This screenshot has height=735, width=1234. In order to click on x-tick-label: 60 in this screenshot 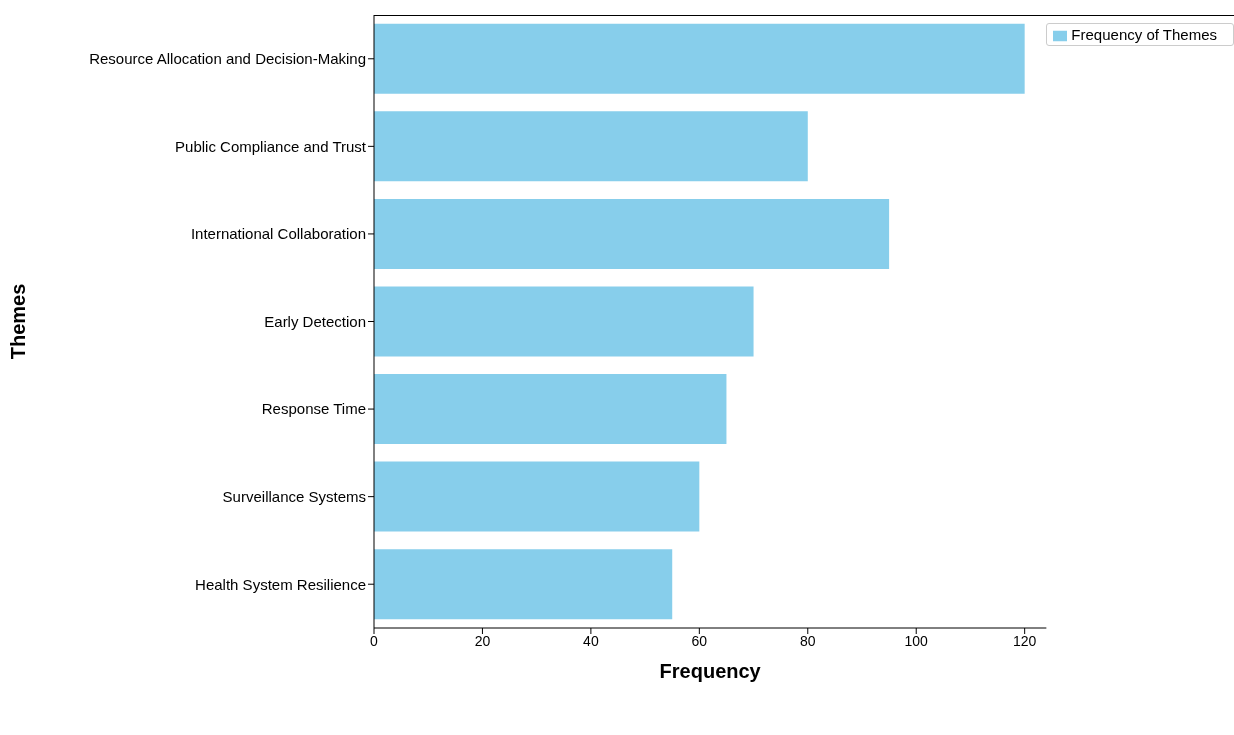, I will do `click(699, 640)`.